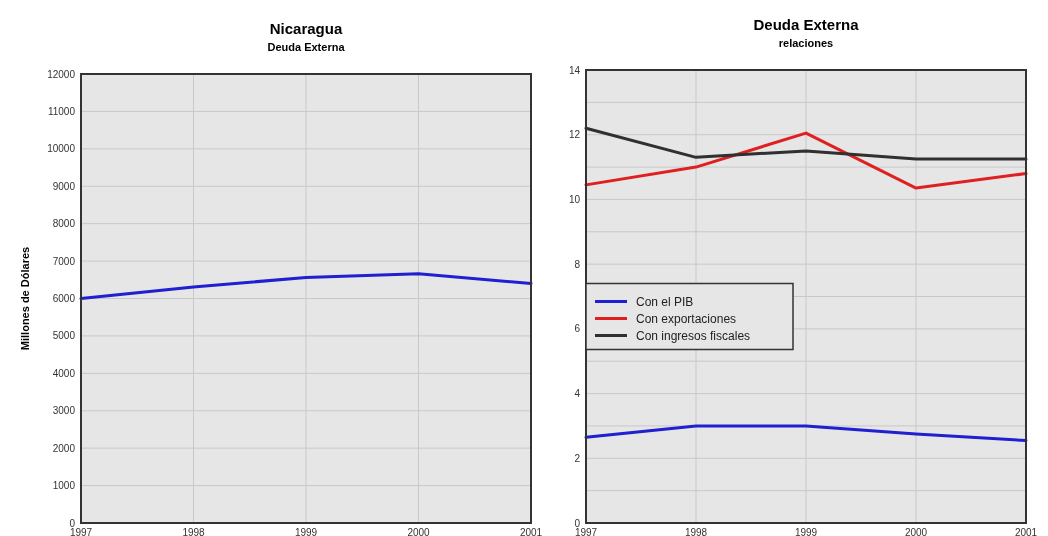  Describe the element at coordinates (64, 411) in the screenshot. I see `y-tick-label: 3000` at that location.